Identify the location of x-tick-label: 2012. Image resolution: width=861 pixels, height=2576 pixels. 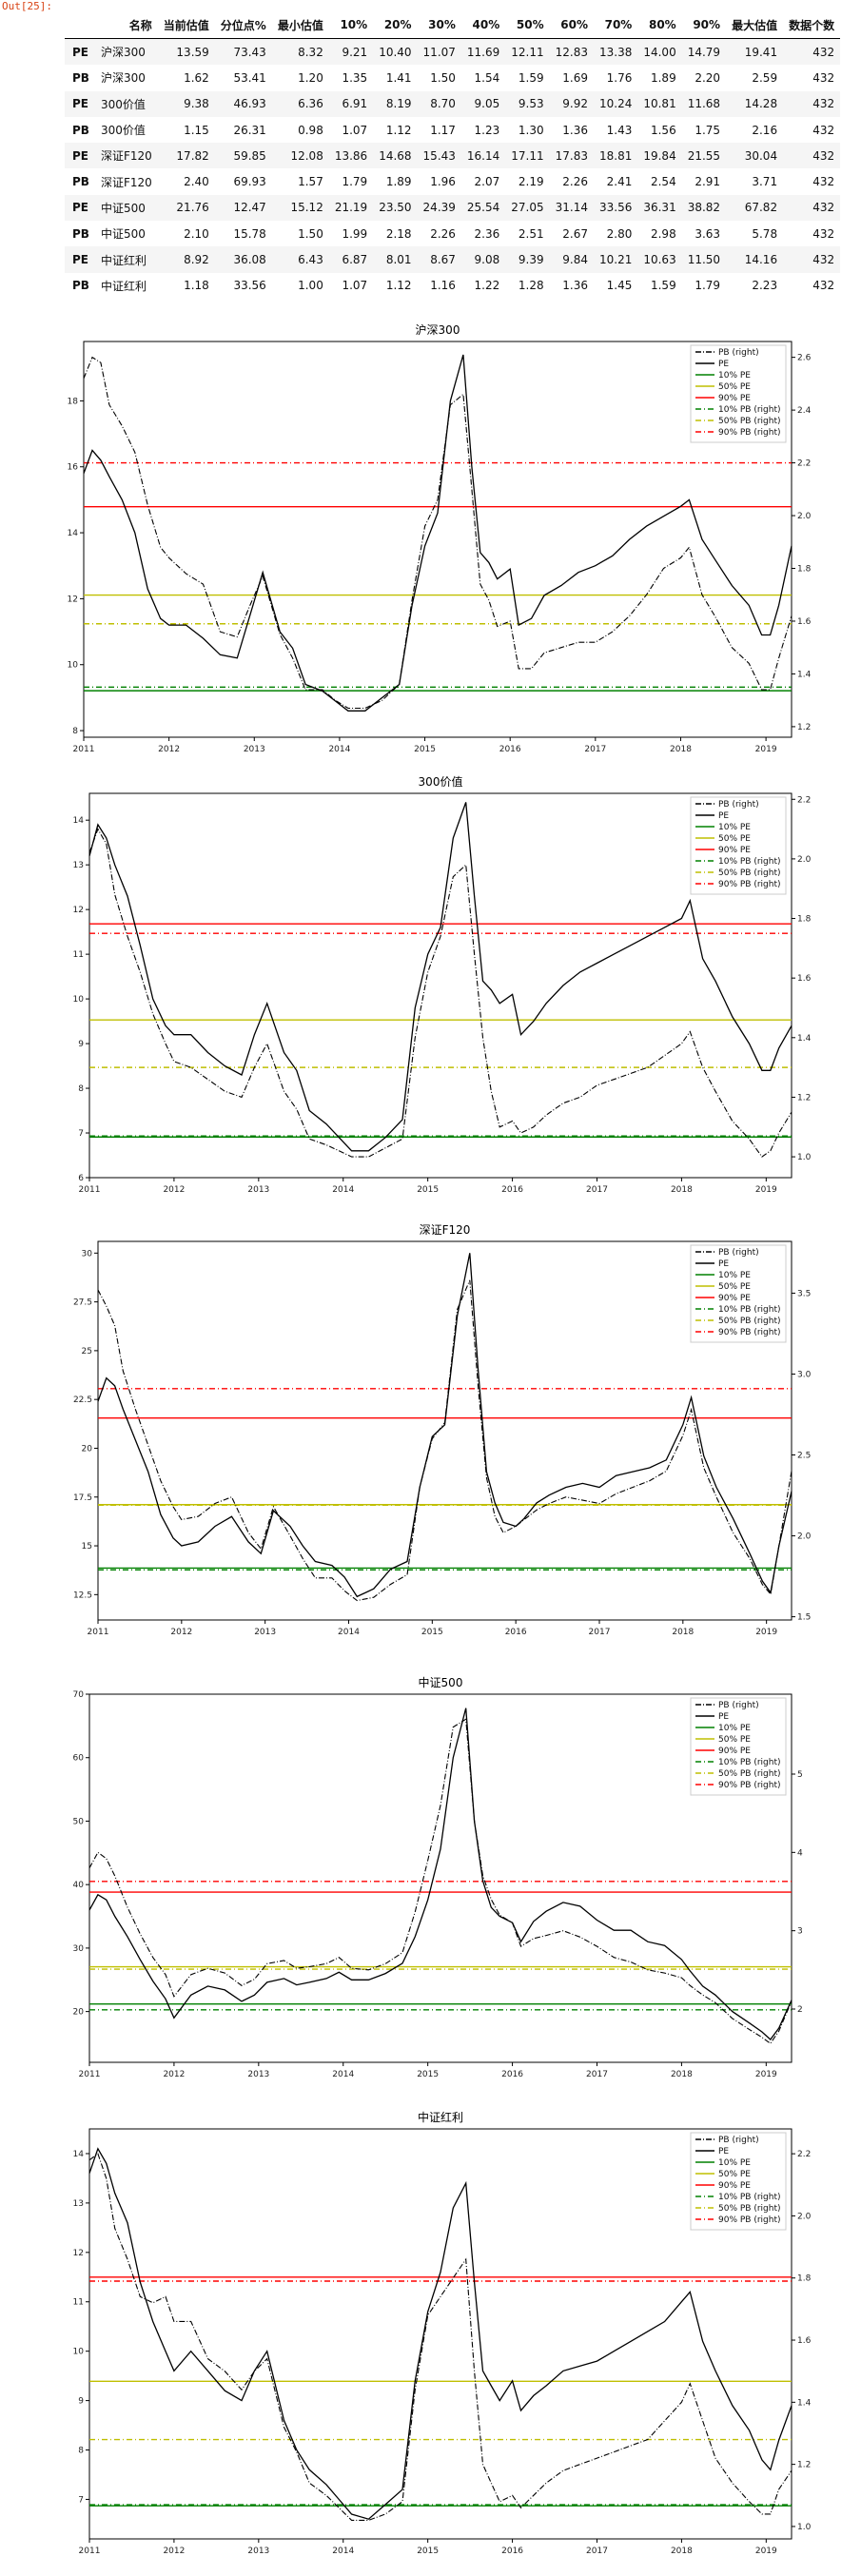
(174, 2075).